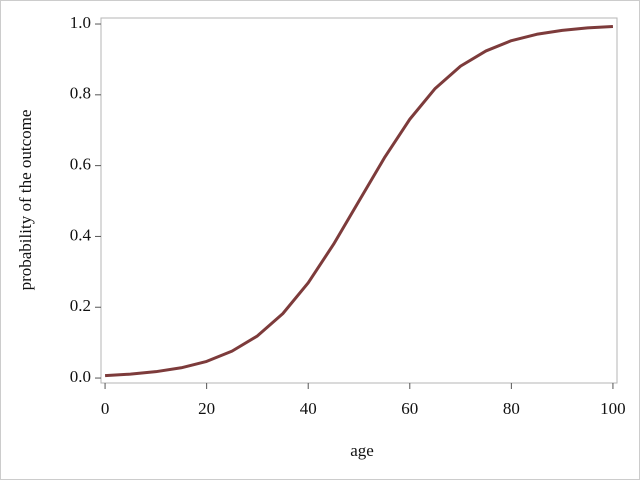 The image size is (640, 480). Describe the element at coordinates (80, 376) in the screenshot. I see `y-tick-label: 0.0` at that location.